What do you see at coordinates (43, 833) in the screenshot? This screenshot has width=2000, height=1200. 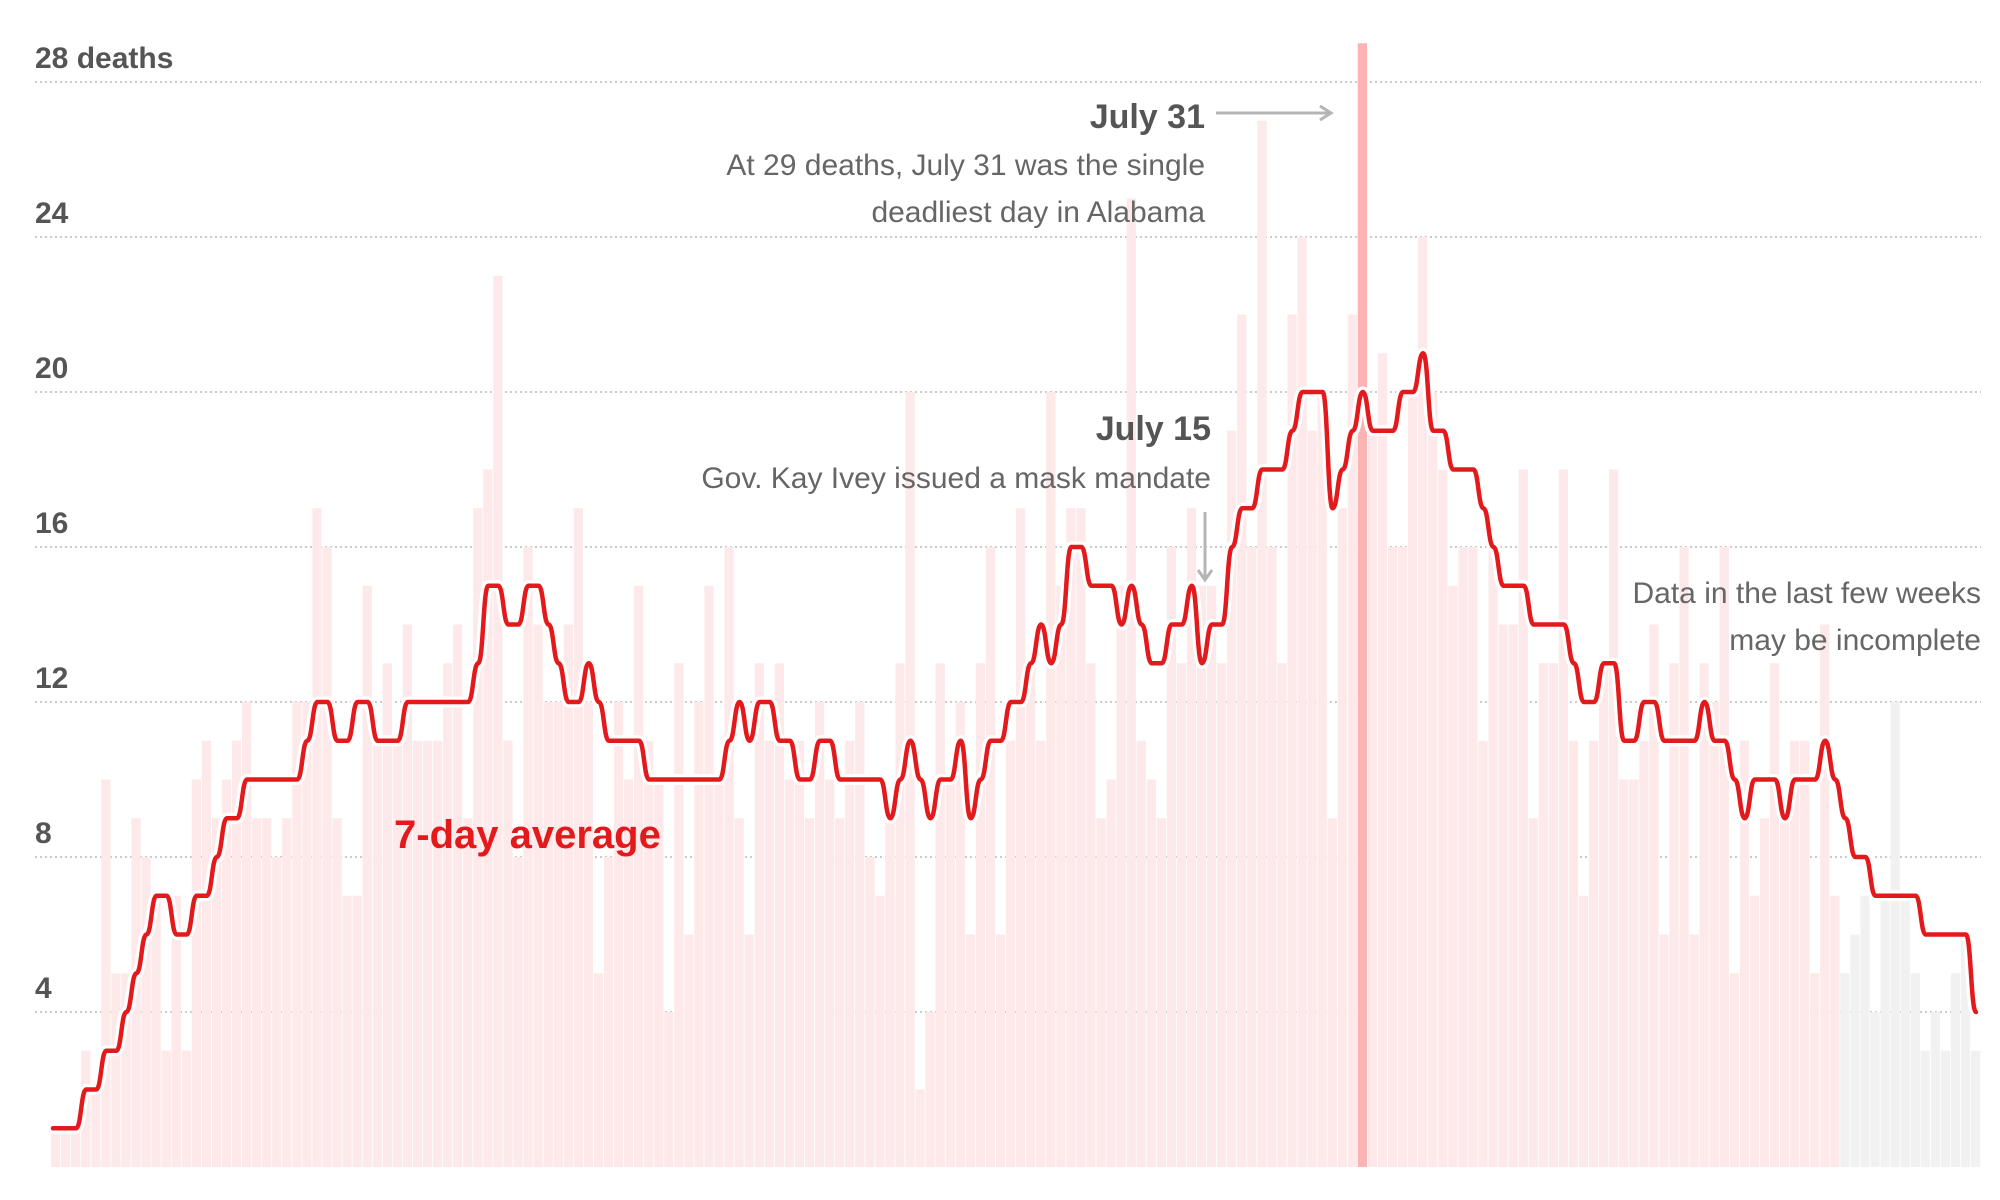 I see `y-tick-label: 8` at bounding box center [43, 833].